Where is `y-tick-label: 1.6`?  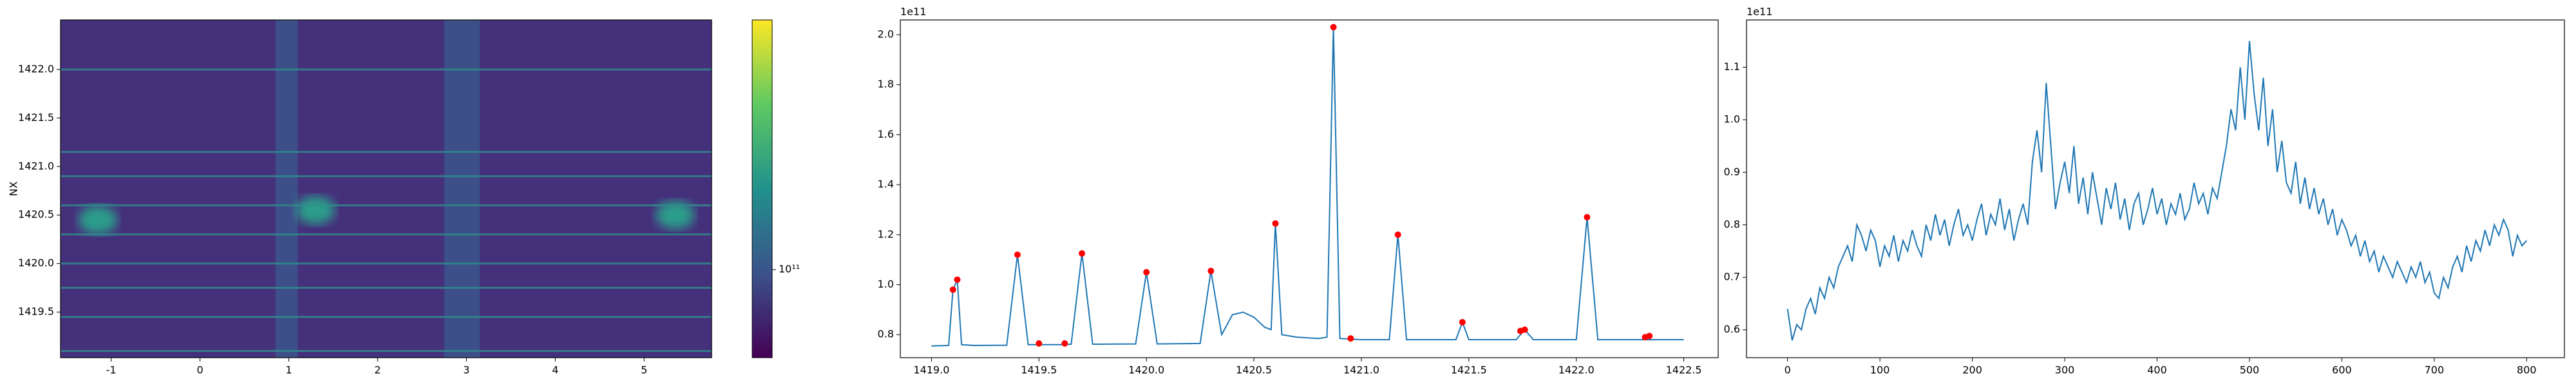 y-tick-label: 1.6 is located at coordinates (886, 134).